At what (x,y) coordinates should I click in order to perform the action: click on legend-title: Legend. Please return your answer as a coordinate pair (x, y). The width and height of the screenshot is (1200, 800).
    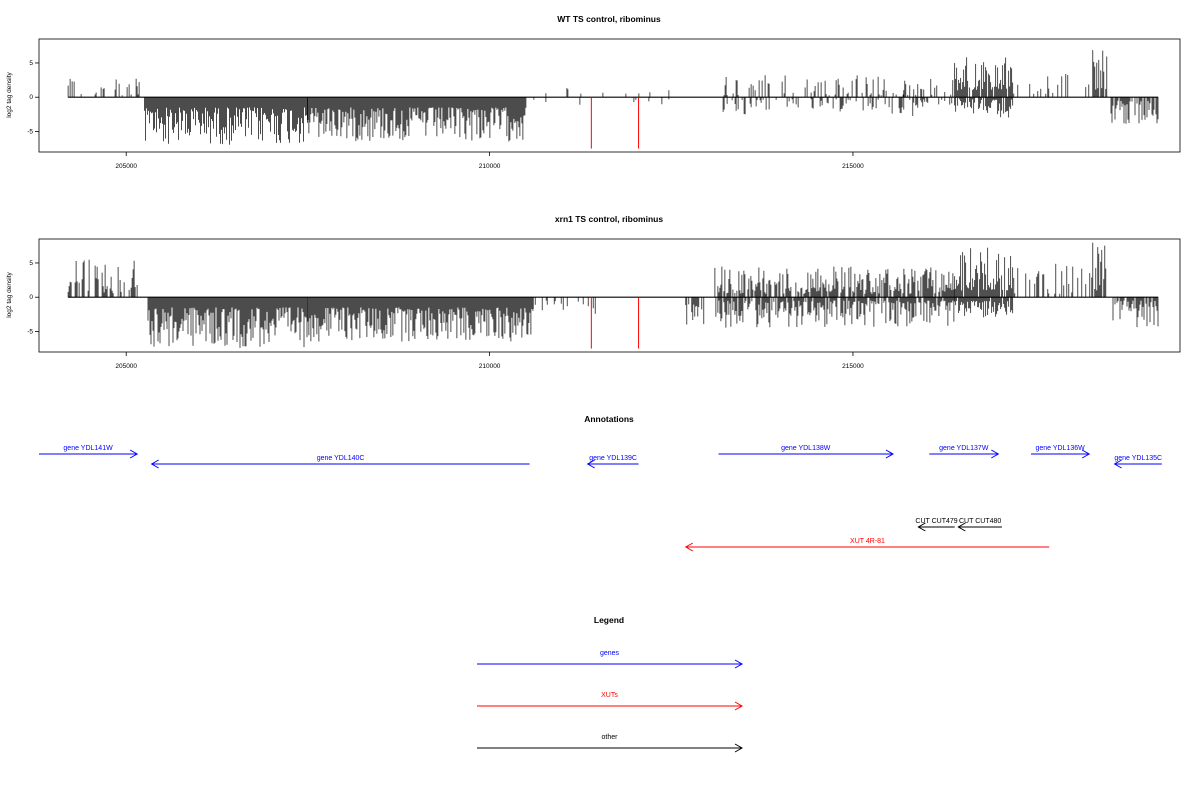
    Looking at the image, I should click on (609, 620).